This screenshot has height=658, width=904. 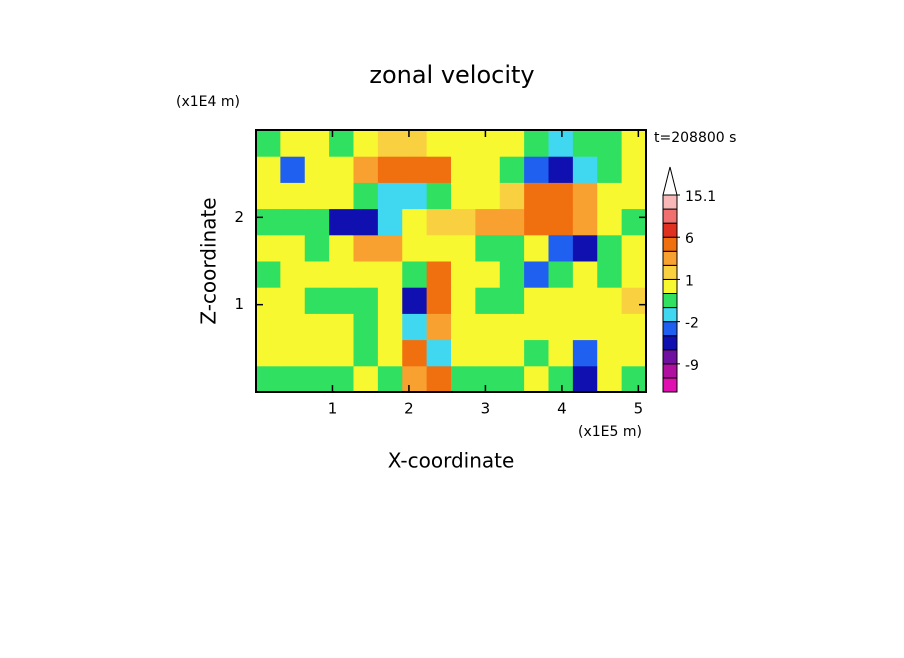 I want to click on colorbar-label: -9, so click(x=692, y=366).